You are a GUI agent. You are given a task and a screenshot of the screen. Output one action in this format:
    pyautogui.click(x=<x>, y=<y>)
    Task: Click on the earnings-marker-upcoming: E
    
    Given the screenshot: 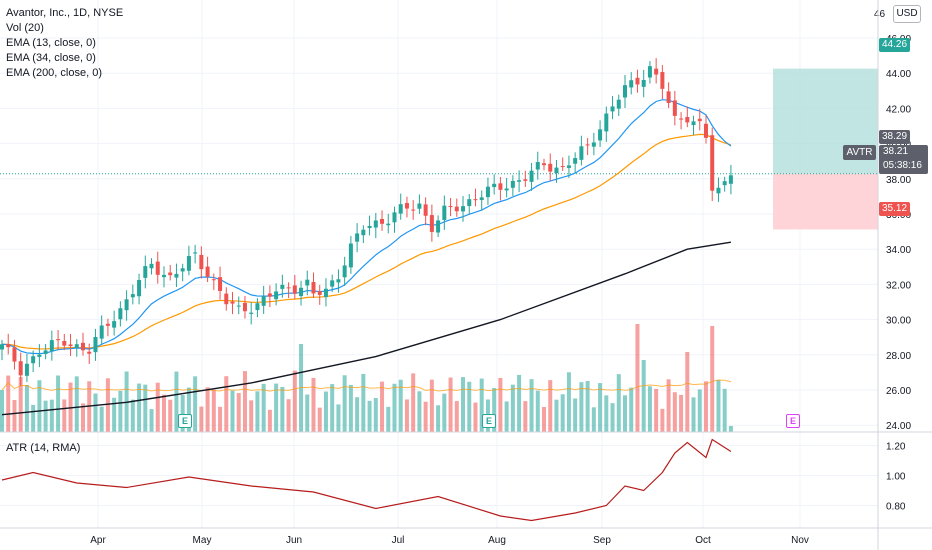 What is the action you would take?
    pyautogui.click(x=793, y=421)
    